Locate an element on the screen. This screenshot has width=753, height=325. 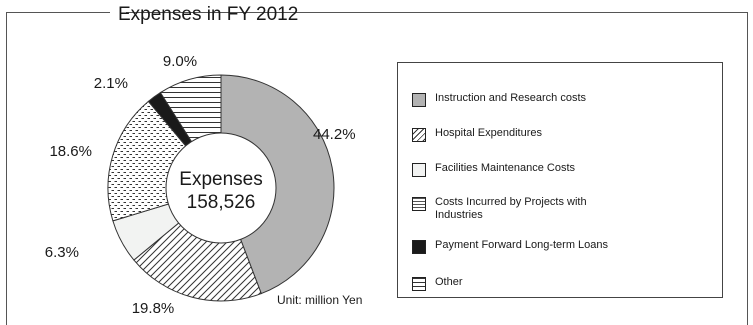
title-background is located at coordinates (118, 14).